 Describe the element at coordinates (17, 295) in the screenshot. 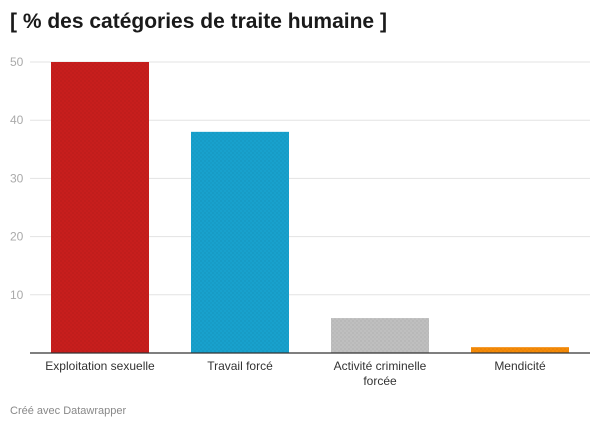

I see `y-tick-label: 10` at that location.